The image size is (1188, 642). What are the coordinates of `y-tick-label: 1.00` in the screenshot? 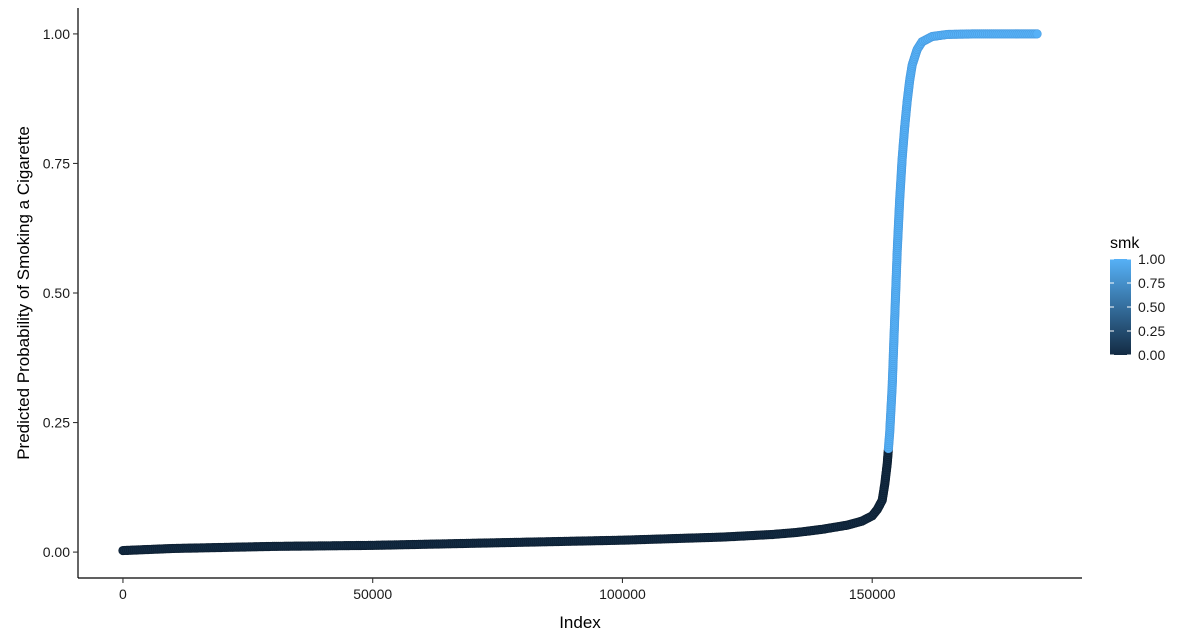 It's located at (56, 34).